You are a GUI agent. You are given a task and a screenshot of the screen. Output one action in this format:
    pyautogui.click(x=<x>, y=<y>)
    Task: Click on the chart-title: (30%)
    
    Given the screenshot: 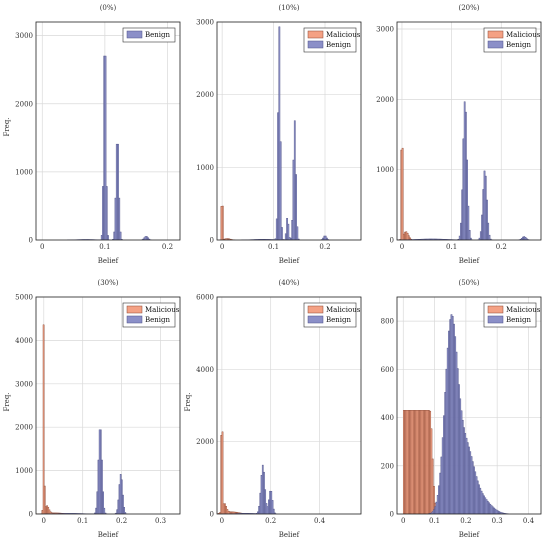 What is the action you would take?
    pyautogui.click(x=107, y=283)
    